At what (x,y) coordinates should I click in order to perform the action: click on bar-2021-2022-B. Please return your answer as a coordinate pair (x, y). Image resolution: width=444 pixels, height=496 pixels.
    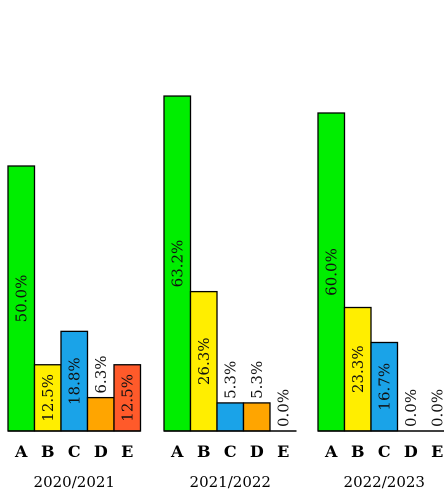
    Looking at the image, I should click on (203, 361).